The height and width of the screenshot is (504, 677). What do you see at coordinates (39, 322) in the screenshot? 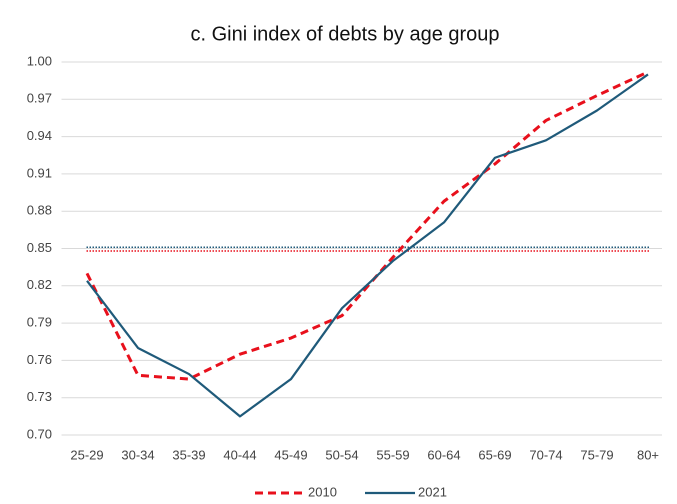
I see `y-tick-label: 0.79` at bounding box center [39, 322].